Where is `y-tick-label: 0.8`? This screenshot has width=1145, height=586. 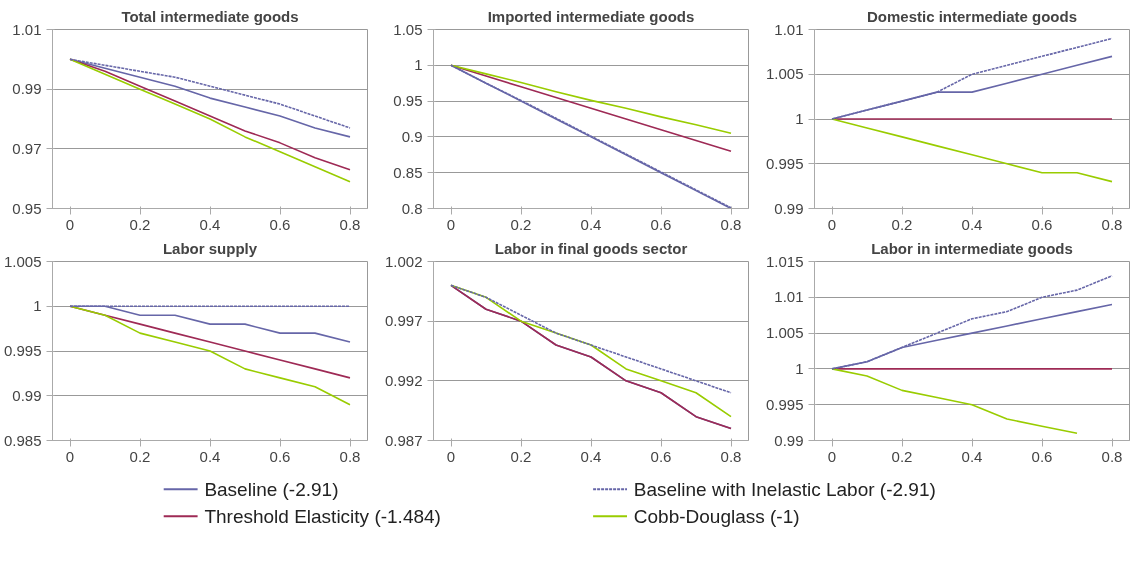
y-tick-label: 0.8 is located at coordinates (412, 208).